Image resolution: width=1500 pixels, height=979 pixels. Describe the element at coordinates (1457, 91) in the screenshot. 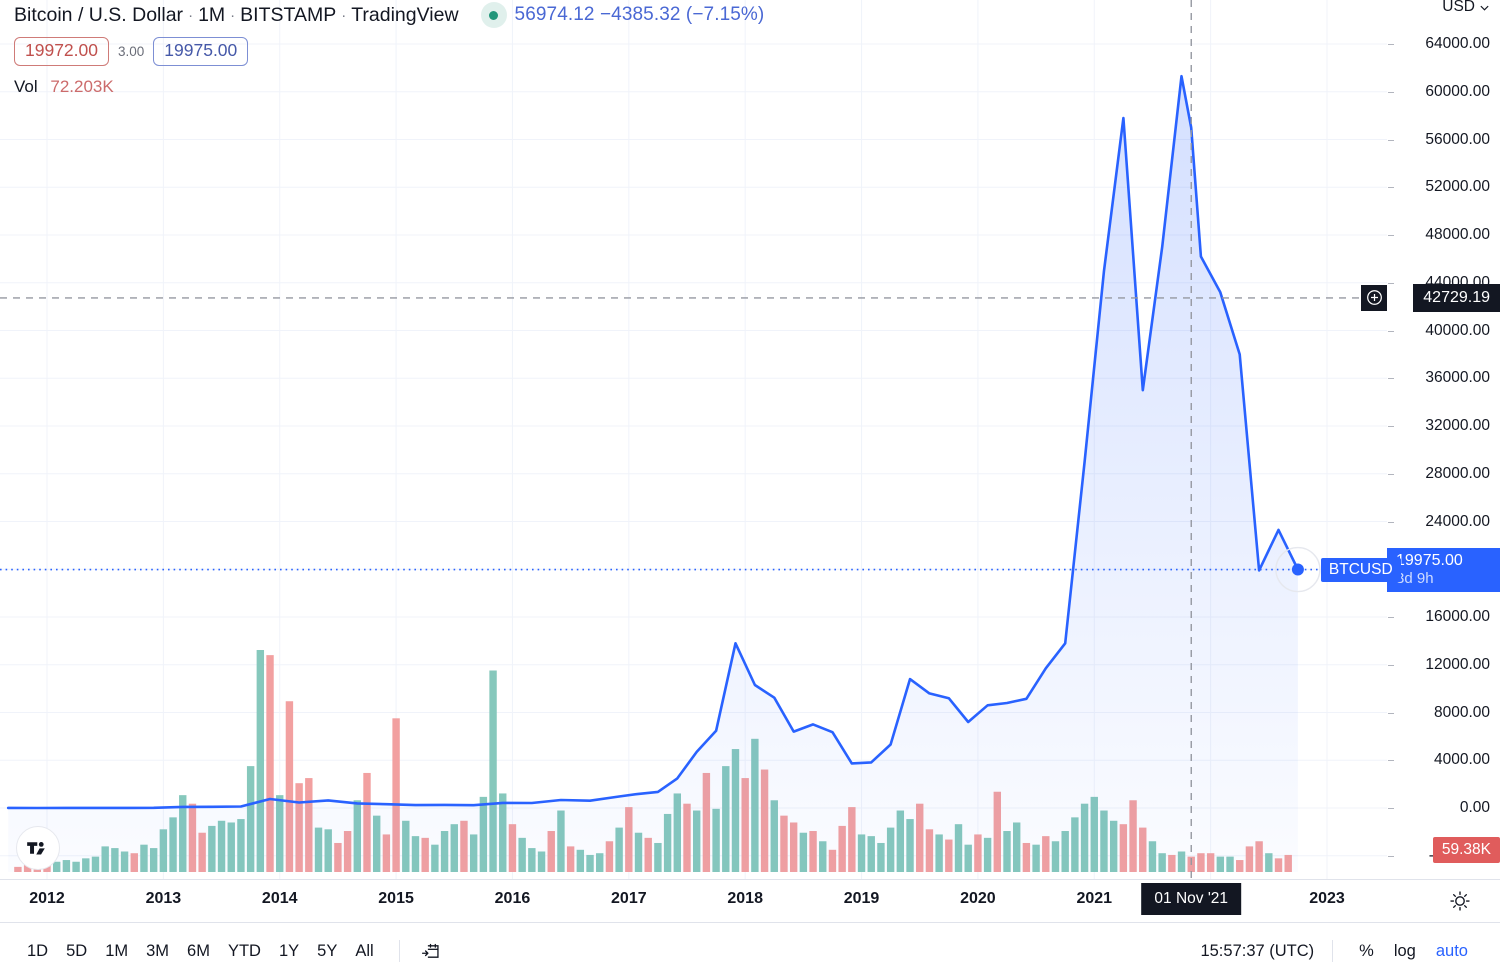

I see `price-tick-label: 60000.00` at that location.